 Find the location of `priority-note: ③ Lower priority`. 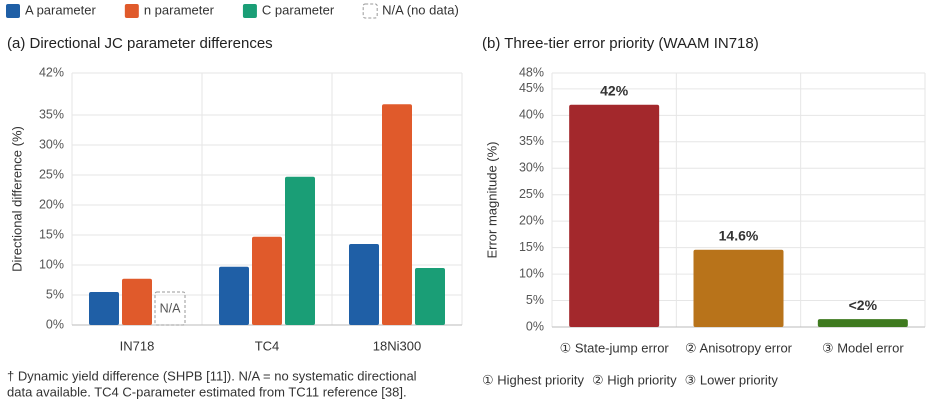

priority-note: ③ Lower priority is located at coordinates (732, 379).